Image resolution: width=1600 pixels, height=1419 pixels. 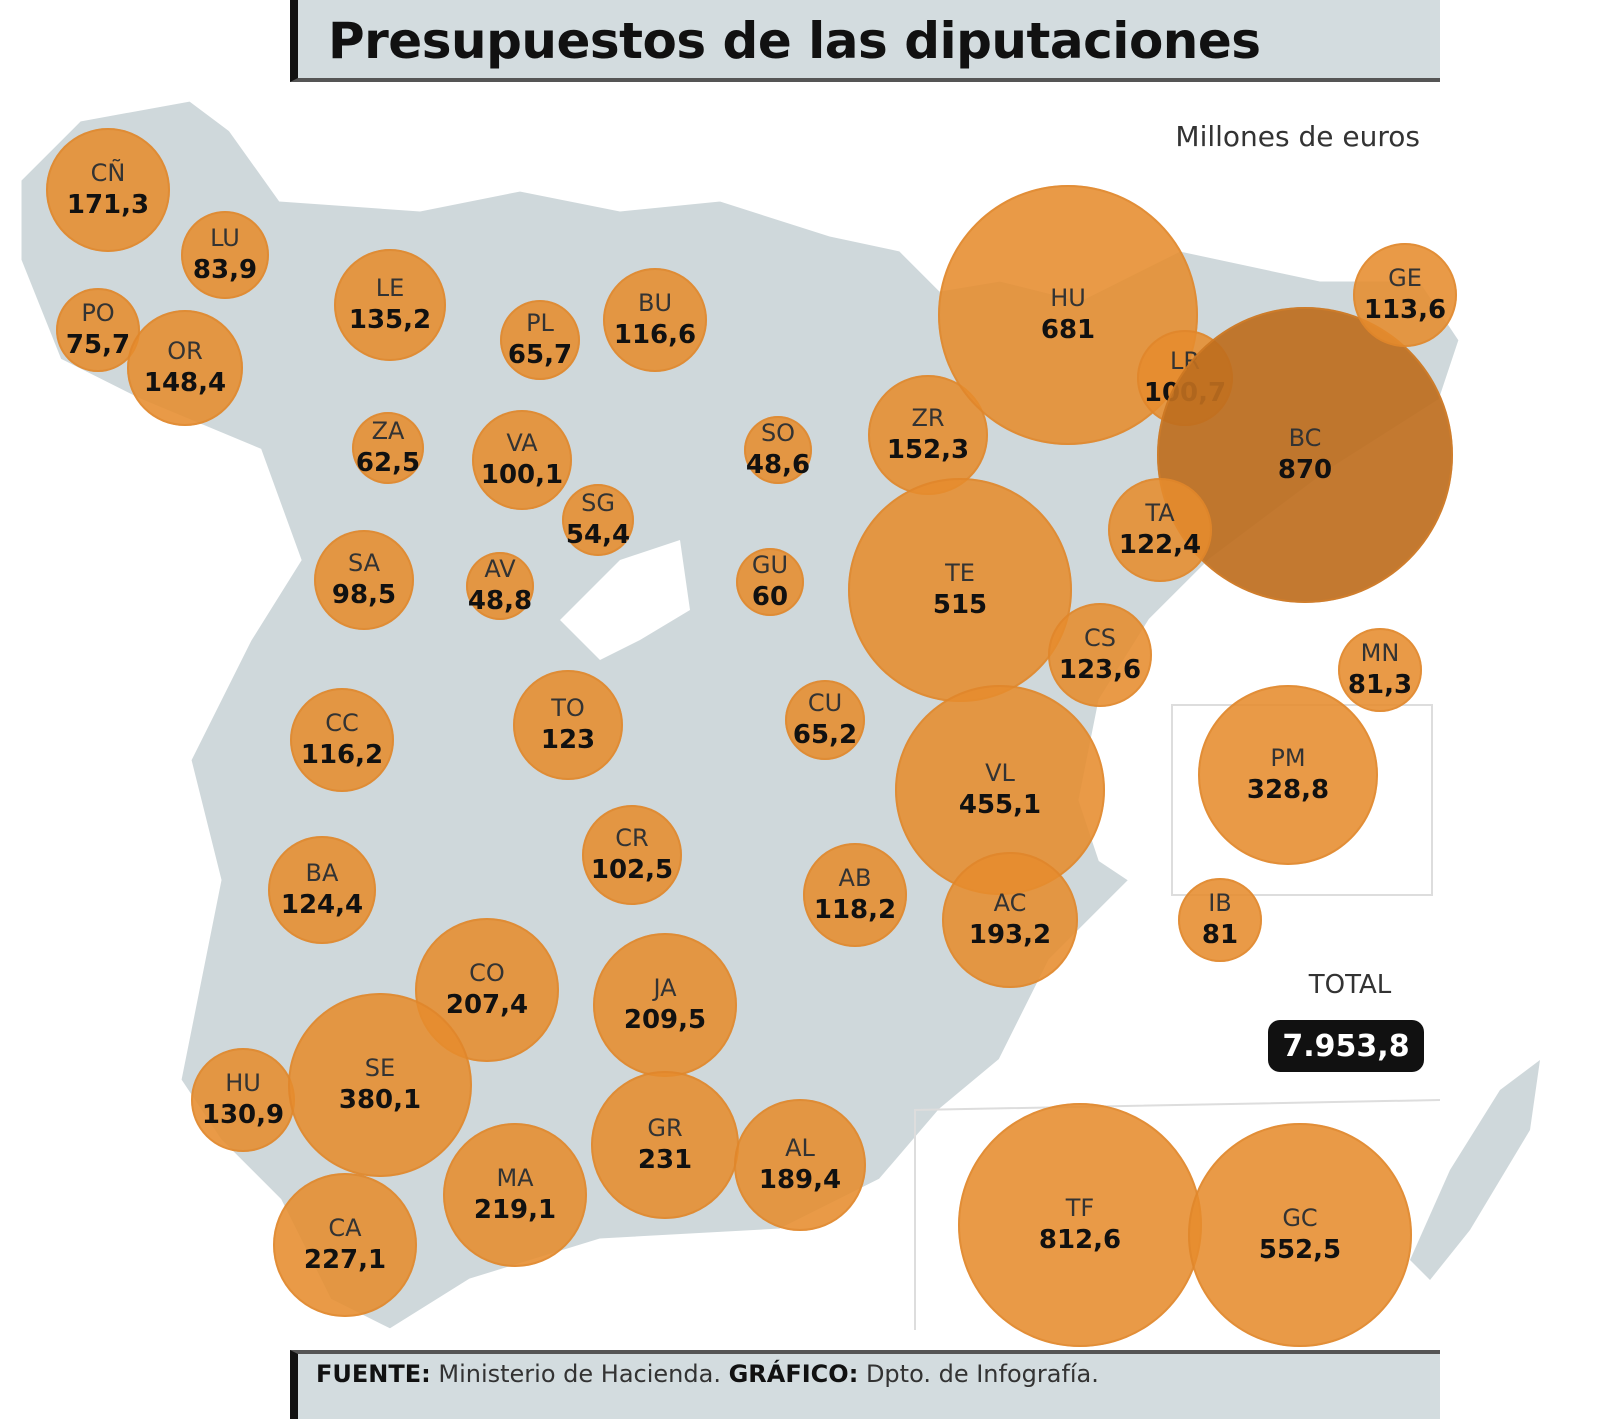 What do you see at coordinates (778, 433) in the screenshot?
I see `province-code: SO` at bounding box center [778, 433].